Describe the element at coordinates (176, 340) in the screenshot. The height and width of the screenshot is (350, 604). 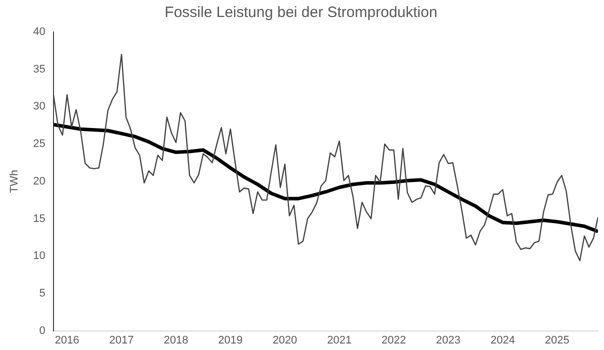
I see `x-tick-label: 2018` at that location.